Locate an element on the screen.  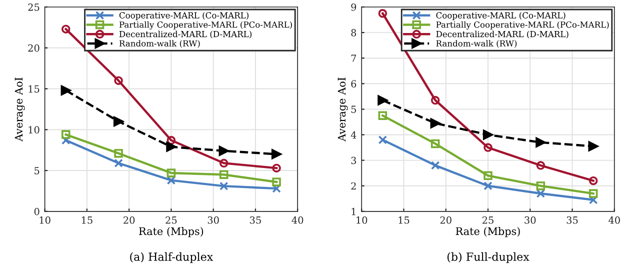
y-tick-label: 4 is located at coordinates (353, 134).